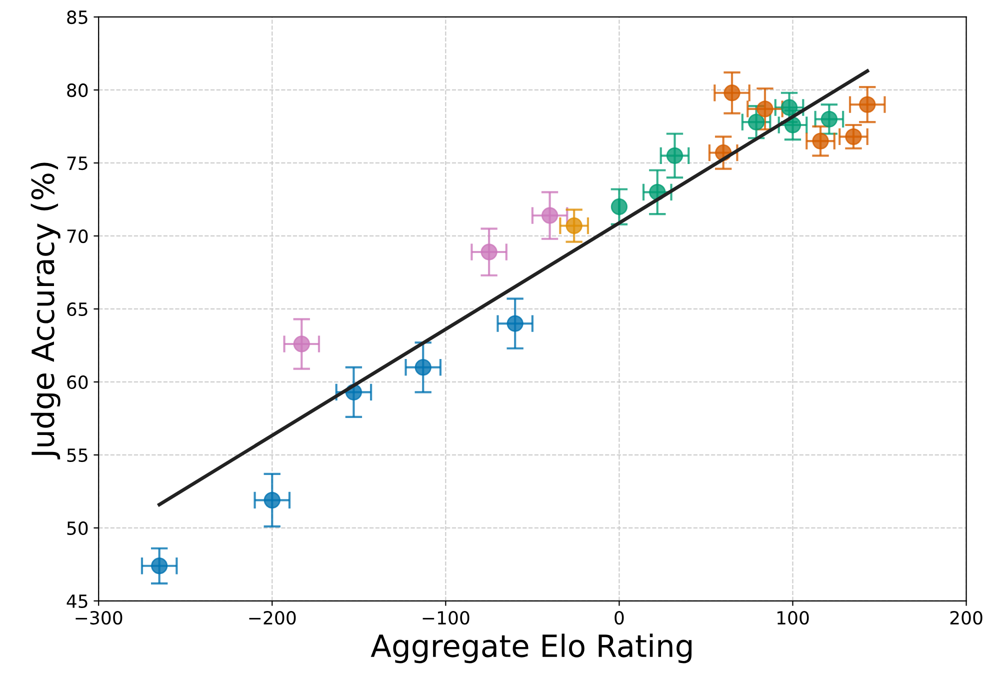 The height and width of the screenshot is (679, 986). What do you see at coordinates (99, 617) in the screenshot?
I see `x-tick-label: −300` at bounding box center [99, 617].